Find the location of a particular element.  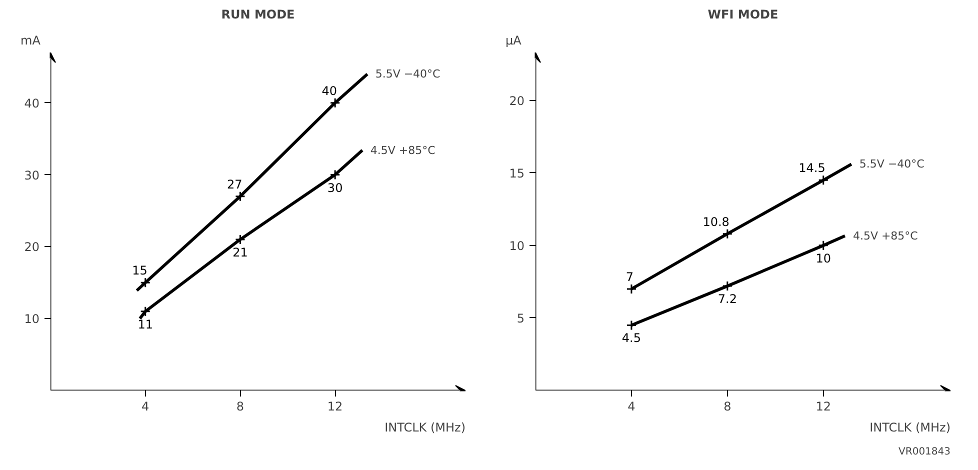

data-label: 11 is located at coordinates (146, 324).